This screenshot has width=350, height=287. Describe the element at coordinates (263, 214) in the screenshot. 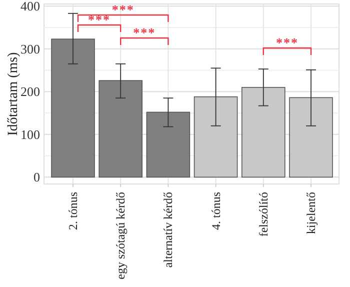

I see `x-tick-label: felszólító` at that location.